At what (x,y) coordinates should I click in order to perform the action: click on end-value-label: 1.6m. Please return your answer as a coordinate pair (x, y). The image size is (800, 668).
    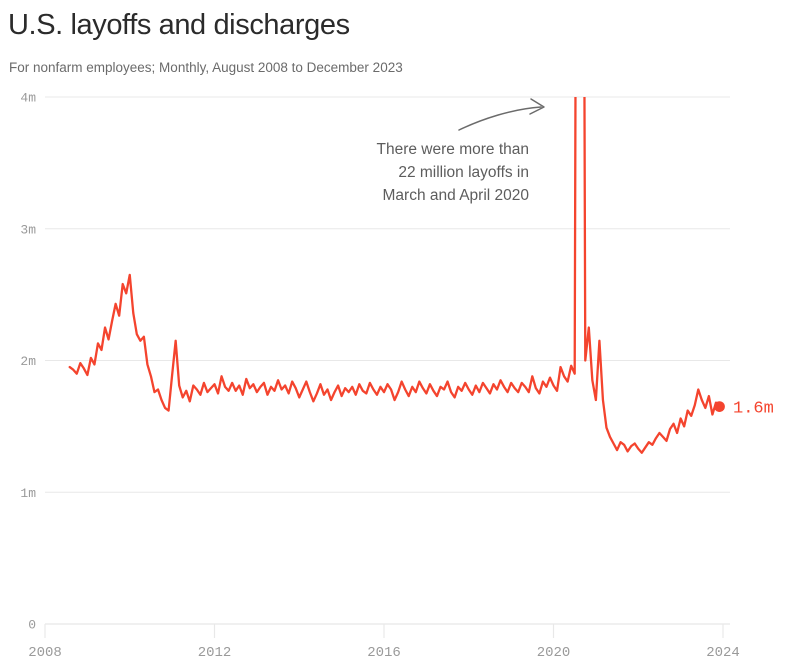
    Looking at the image, I should click on (753, 409).